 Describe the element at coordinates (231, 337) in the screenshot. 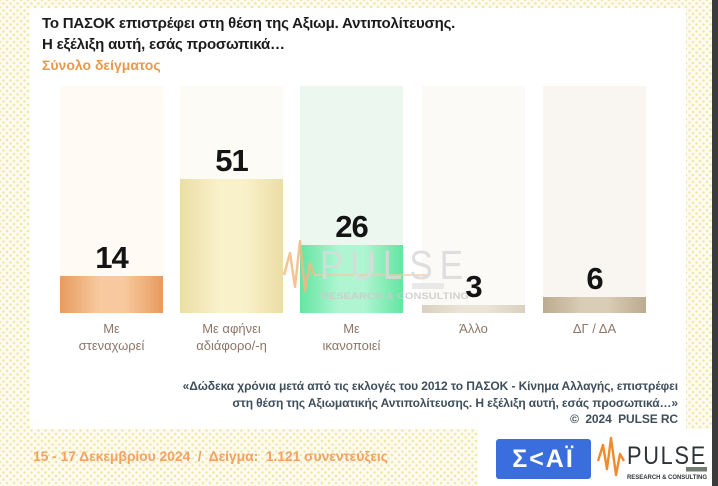

I see `category-label: Με αφήνει αδιάφορο/-η` at that location.